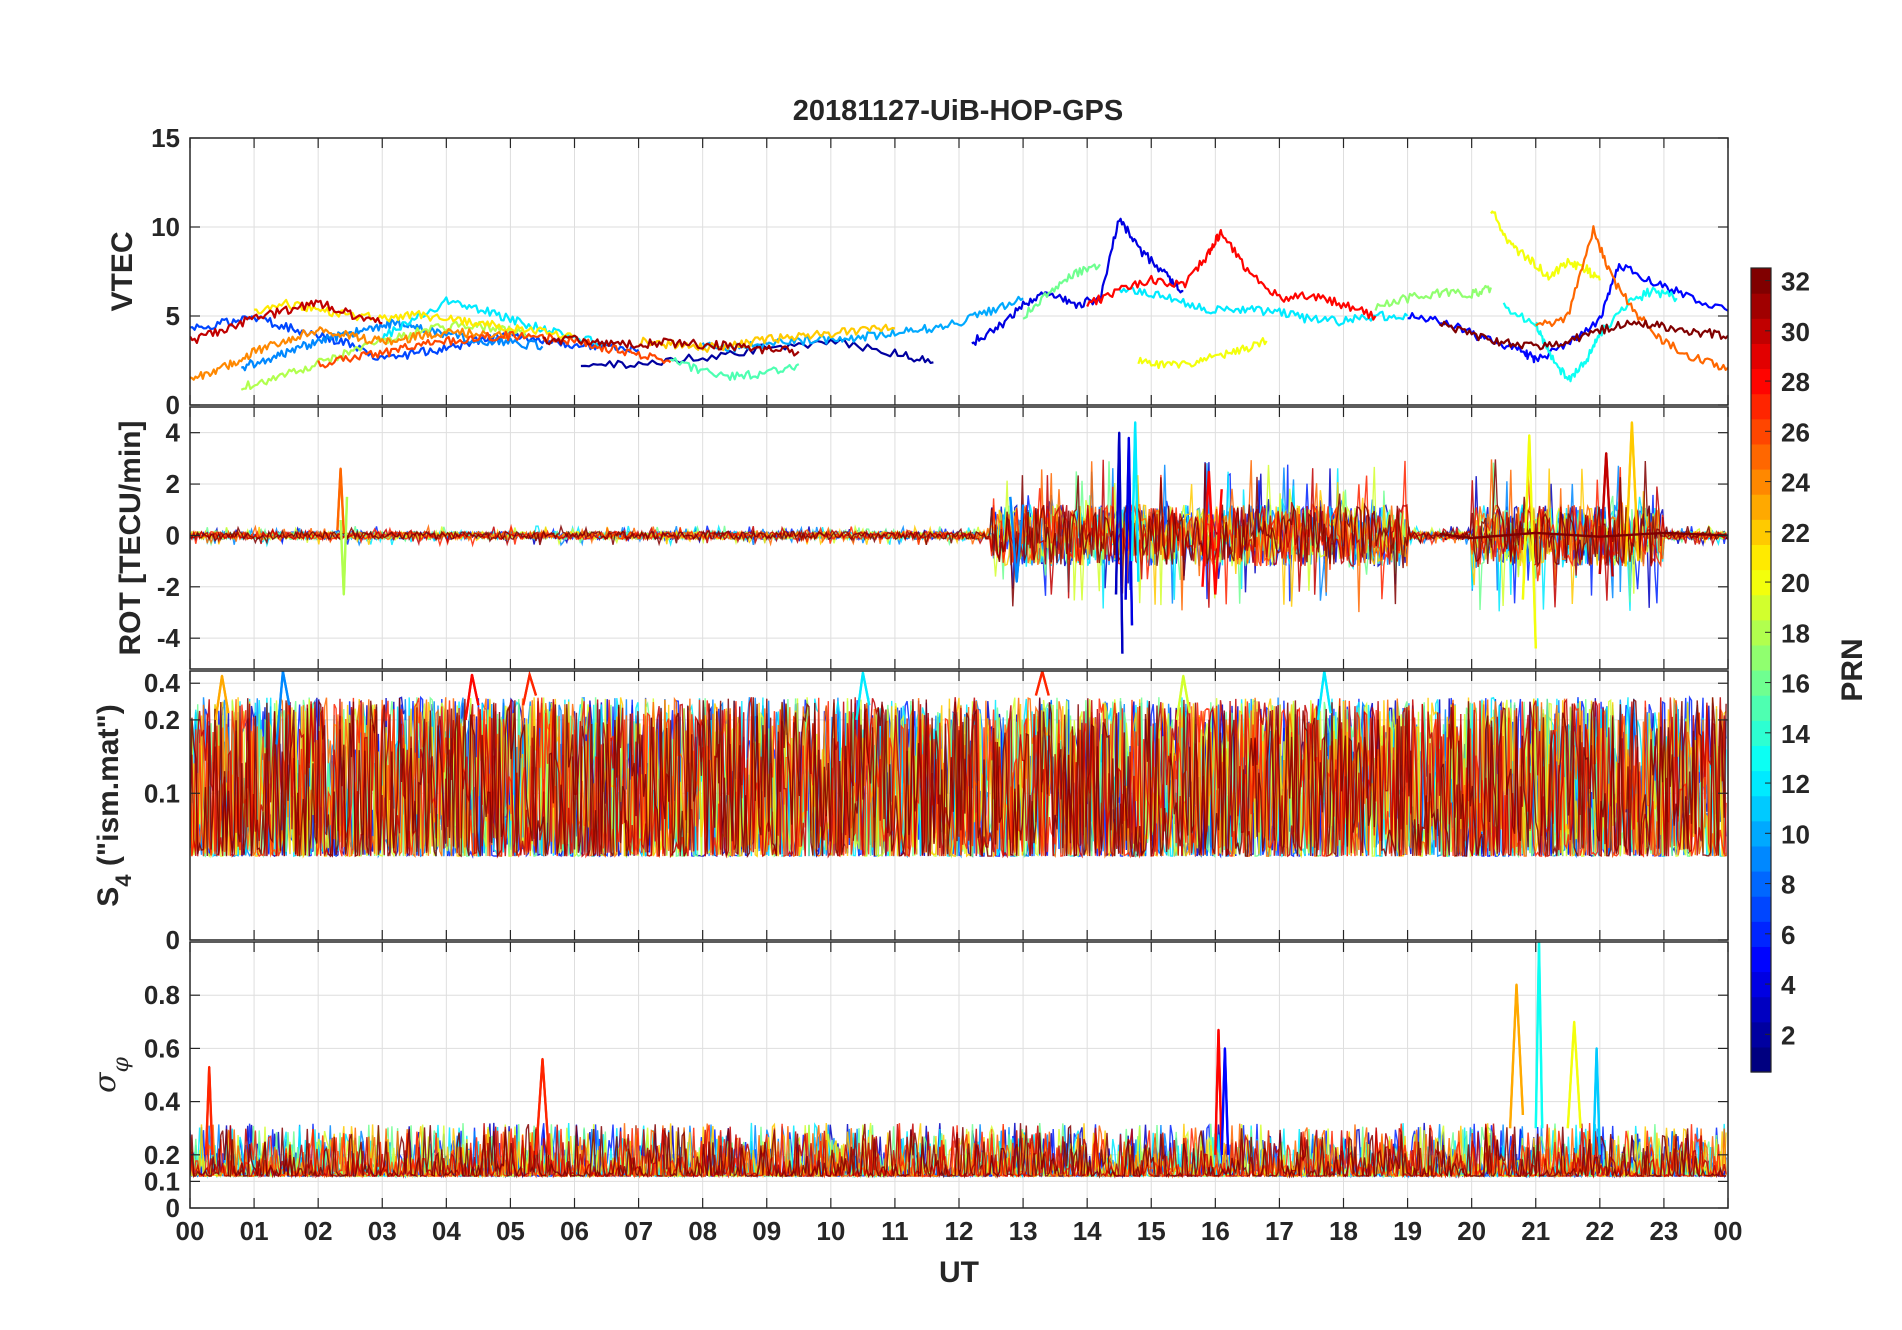 This screenshot has height=1330, width=1902. What do you see at coordinates (169, 638) in the screenshot?
I see `y-tick-label: -4` at bounding box center [169, 638].